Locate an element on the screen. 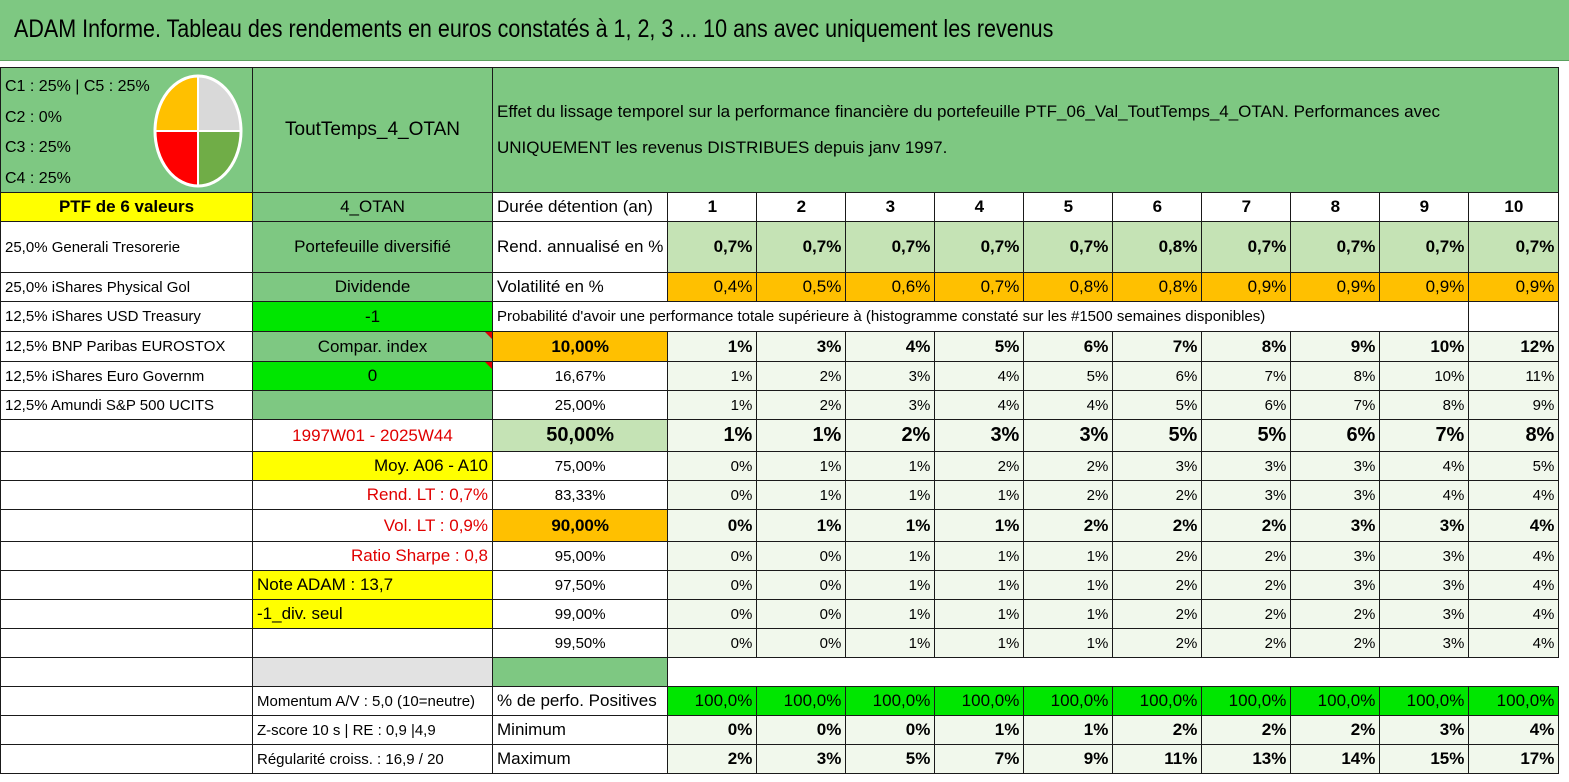 The width and height of the screenshot is (1569, 782). holding-item: 25,0% Generali Tresorerie is located at coordinates (126, 247).